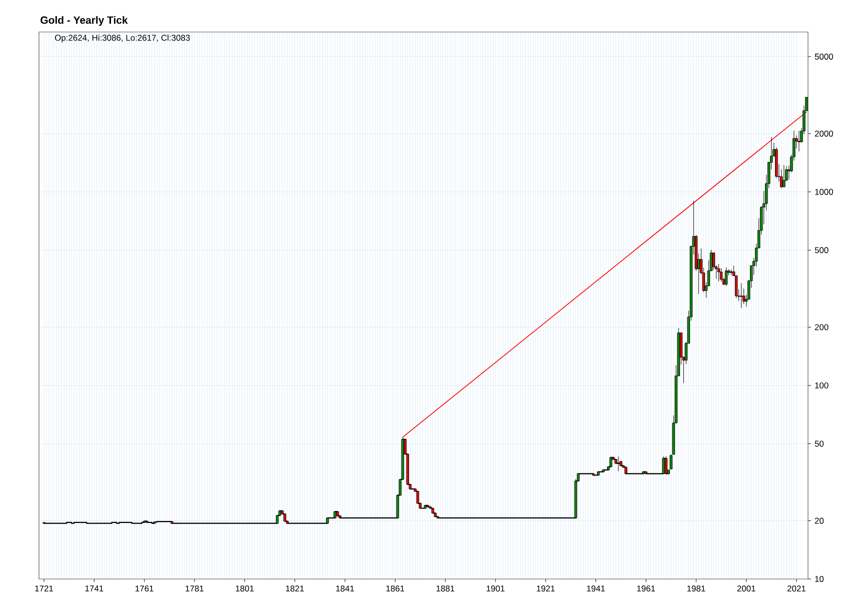 Image resolution: width=850 pixels, height=616 pixels. I want to click on x-tick-label: 1801, so click(245, 589).